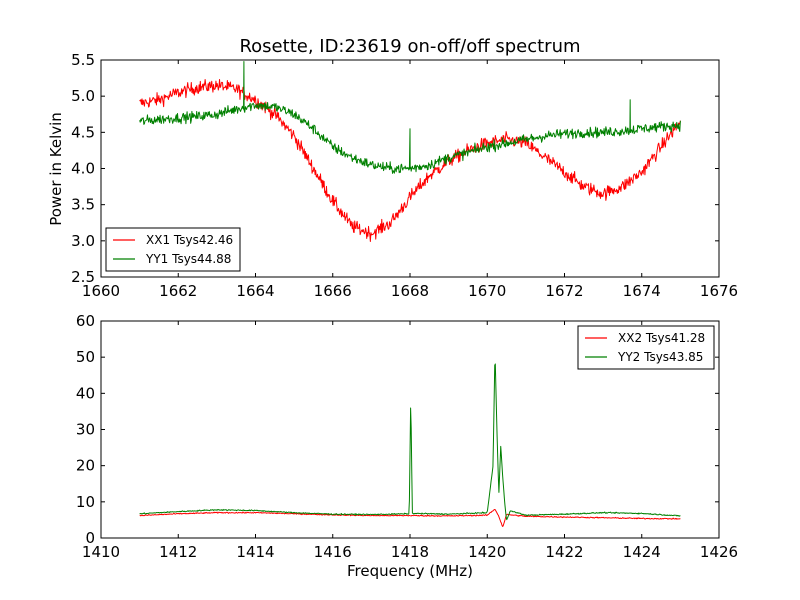 This screenshot has height=600, width=800. I want to click on chart1-ylabel: Power in Kelvin, so click(56, 169).